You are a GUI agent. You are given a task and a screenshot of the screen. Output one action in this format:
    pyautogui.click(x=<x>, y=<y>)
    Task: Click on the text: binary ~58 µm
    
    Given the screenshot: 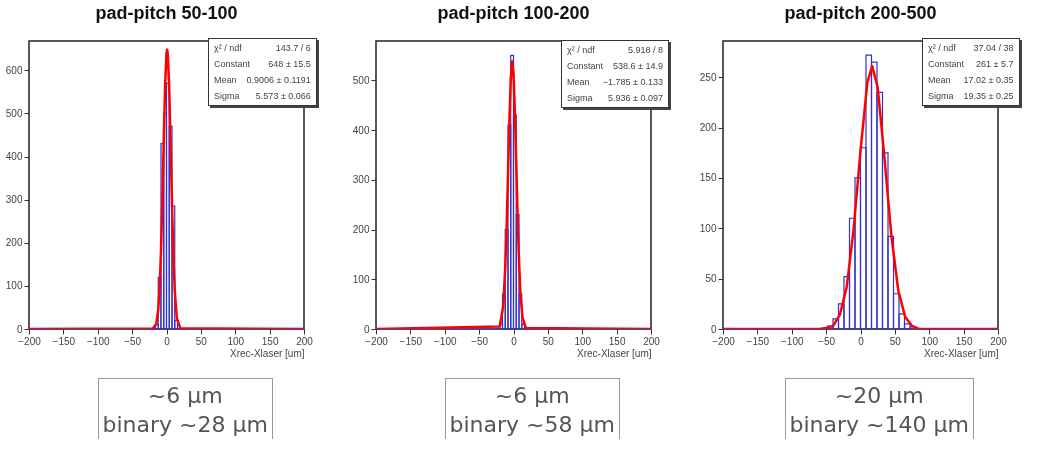 What is the action you would take?
    pyautogui.click(x=532, y=425)
    